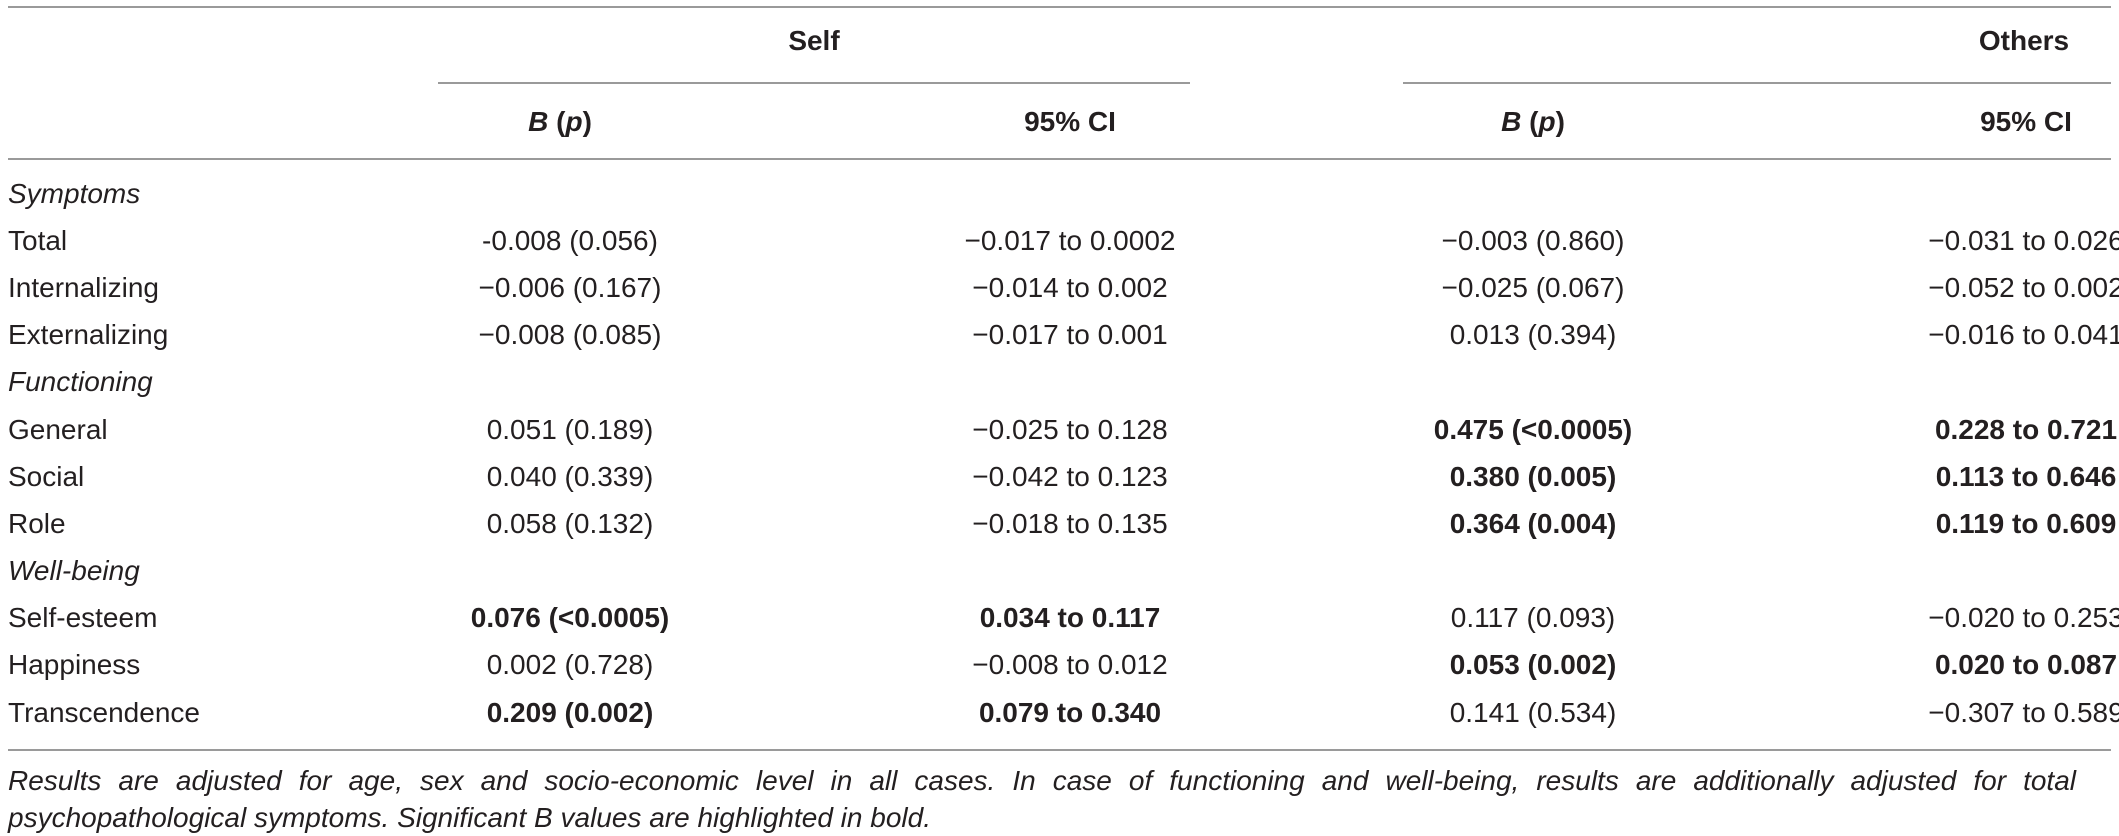 The height and width of the screenshot is (836, 2119). What do you see at coordinates (1533, 429) in the screenshot?
I see `others-b-value-significant: 0.475 (<0.0005)` at bounding box center [1533, 429].